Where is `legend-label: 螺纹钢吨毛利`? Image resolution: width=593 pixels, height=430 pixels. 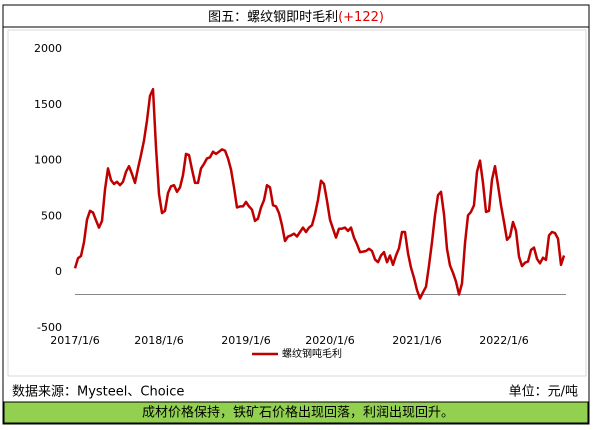
legend-label: 螺纹钢吨毛利 is located at coordinates (312, 353).